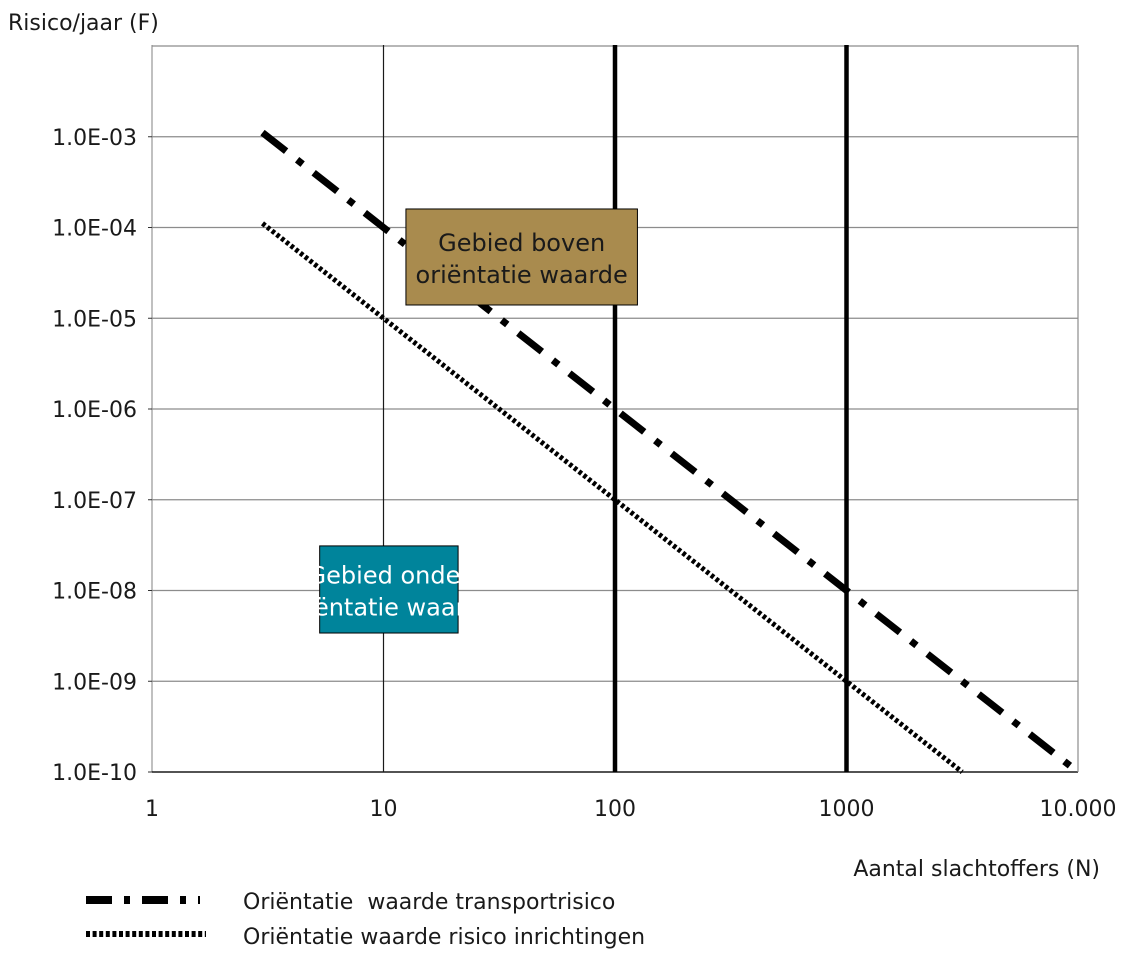 The image size is (1126, 953). I want to click on region-box-boven, so click(521, 257).